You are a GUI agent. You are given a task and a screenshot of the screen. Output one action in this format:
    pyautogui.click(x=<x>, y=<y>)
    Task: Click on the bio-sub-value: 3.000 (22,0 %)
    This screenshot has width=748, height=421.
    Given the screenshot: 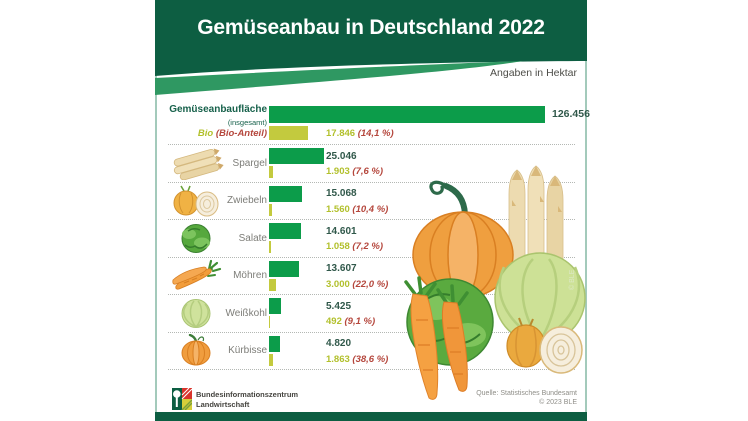 What is the action you would take?
    pyautogui.click(x=357, y=284)
    